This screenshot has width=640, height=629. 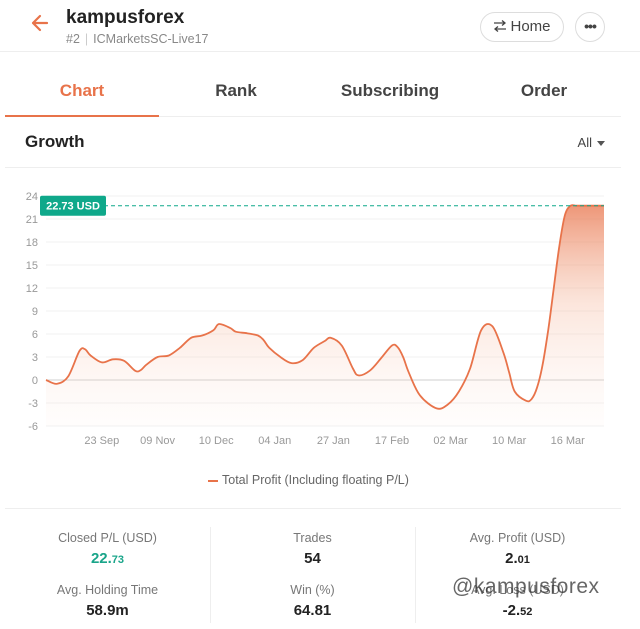 What do you see at coordinates (312, 558) in the screenshot?
I see `stat-value: 54` at bounding box center [312, 558].